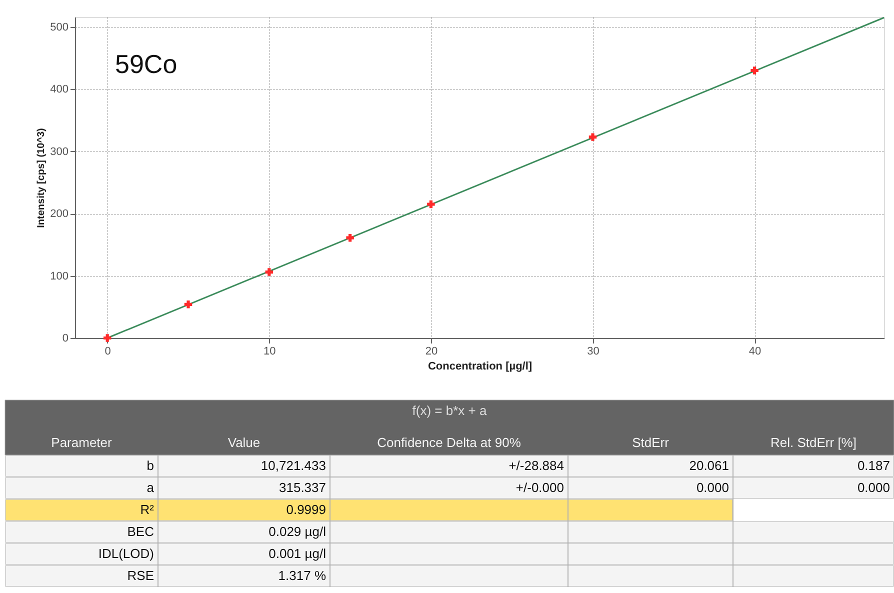 The height and width of the screenshot is (593, 894). I want to click on y-tick-label: 0, so click(65, 338).